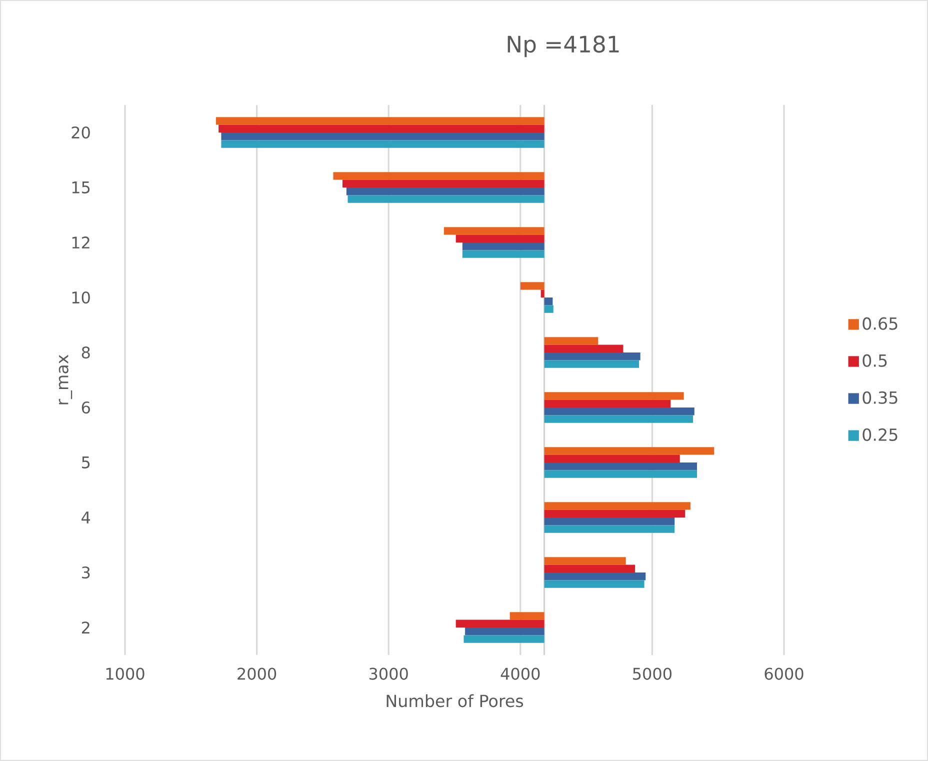 This screenshot has height=761, width=928. Describe the element at coordinates (86, 352) in the screenshot. I see `y-tick-label: 8` at that location.